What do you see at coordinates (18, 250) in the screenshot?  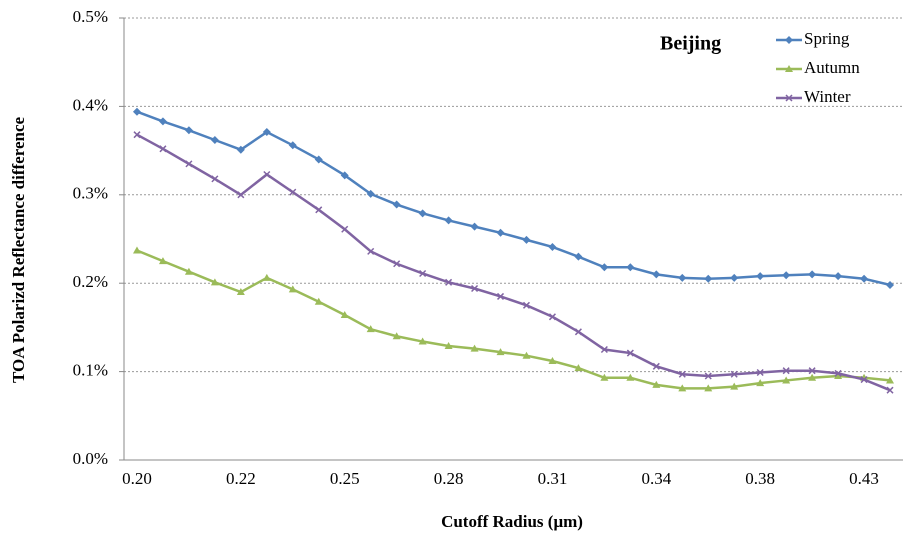 I see `y-axis-label: TOA Polarizd Reflectance difference` at bounding box center [18, 250].